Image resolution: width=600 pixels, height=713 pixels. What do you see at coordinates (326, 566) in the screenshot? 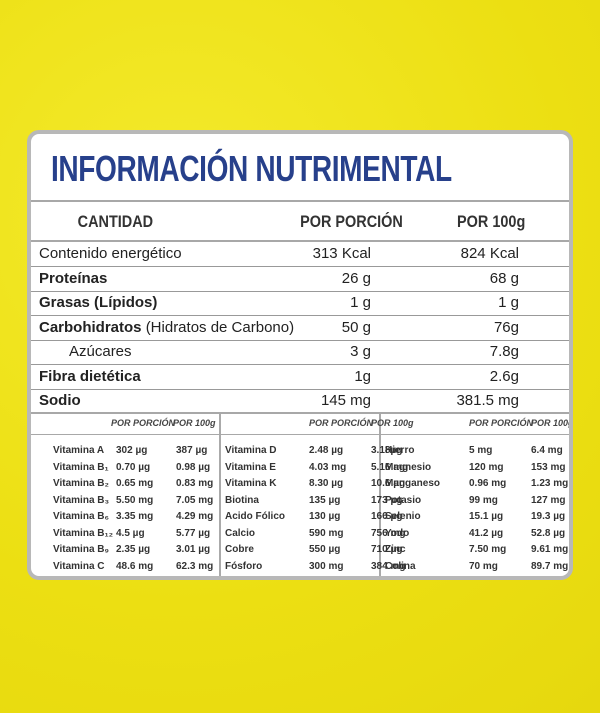
I see `micronutrient-portion: 300 mg` at bounding box center [326, 566].